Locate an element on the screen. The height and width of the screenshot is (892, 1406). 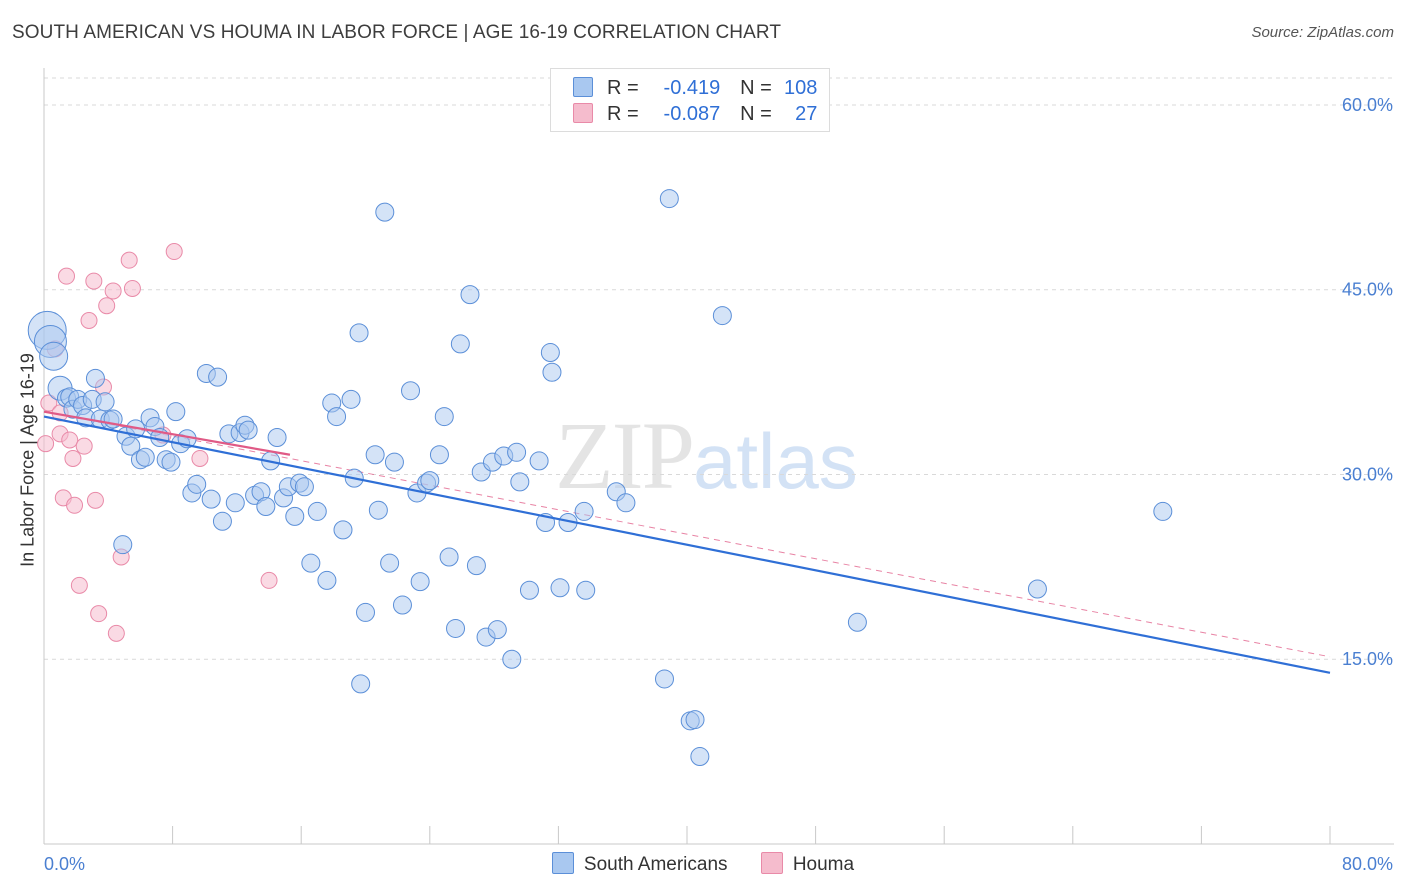
houma-trend-line is located at coordinates (167, 433).